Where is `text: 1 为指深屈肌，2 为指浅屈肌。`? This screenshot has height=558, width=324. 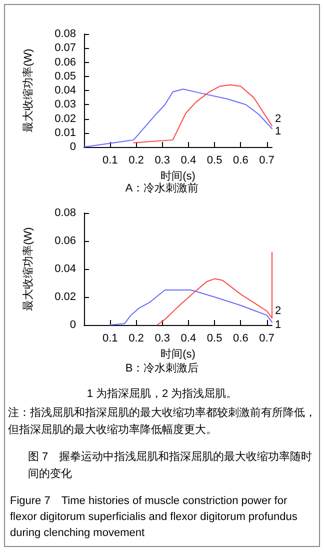 text: 1 为指深屈肌，2 为指浅屈肌。 is located at coordinates (162, 394).